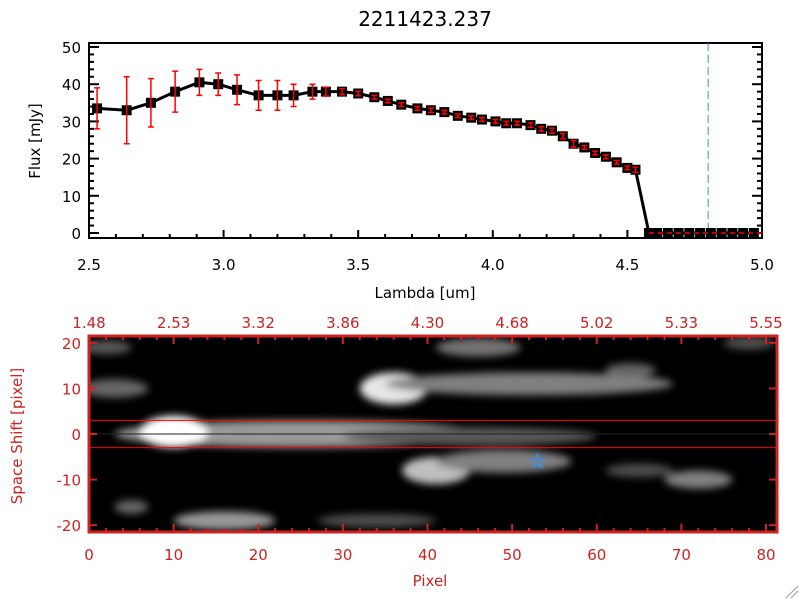 This screenshot has width=800, height=600. What do you see at coordinates (493, 265) in the screenshot?
I see `x-tick-label: 4.0` at bounding box center [493, 265].